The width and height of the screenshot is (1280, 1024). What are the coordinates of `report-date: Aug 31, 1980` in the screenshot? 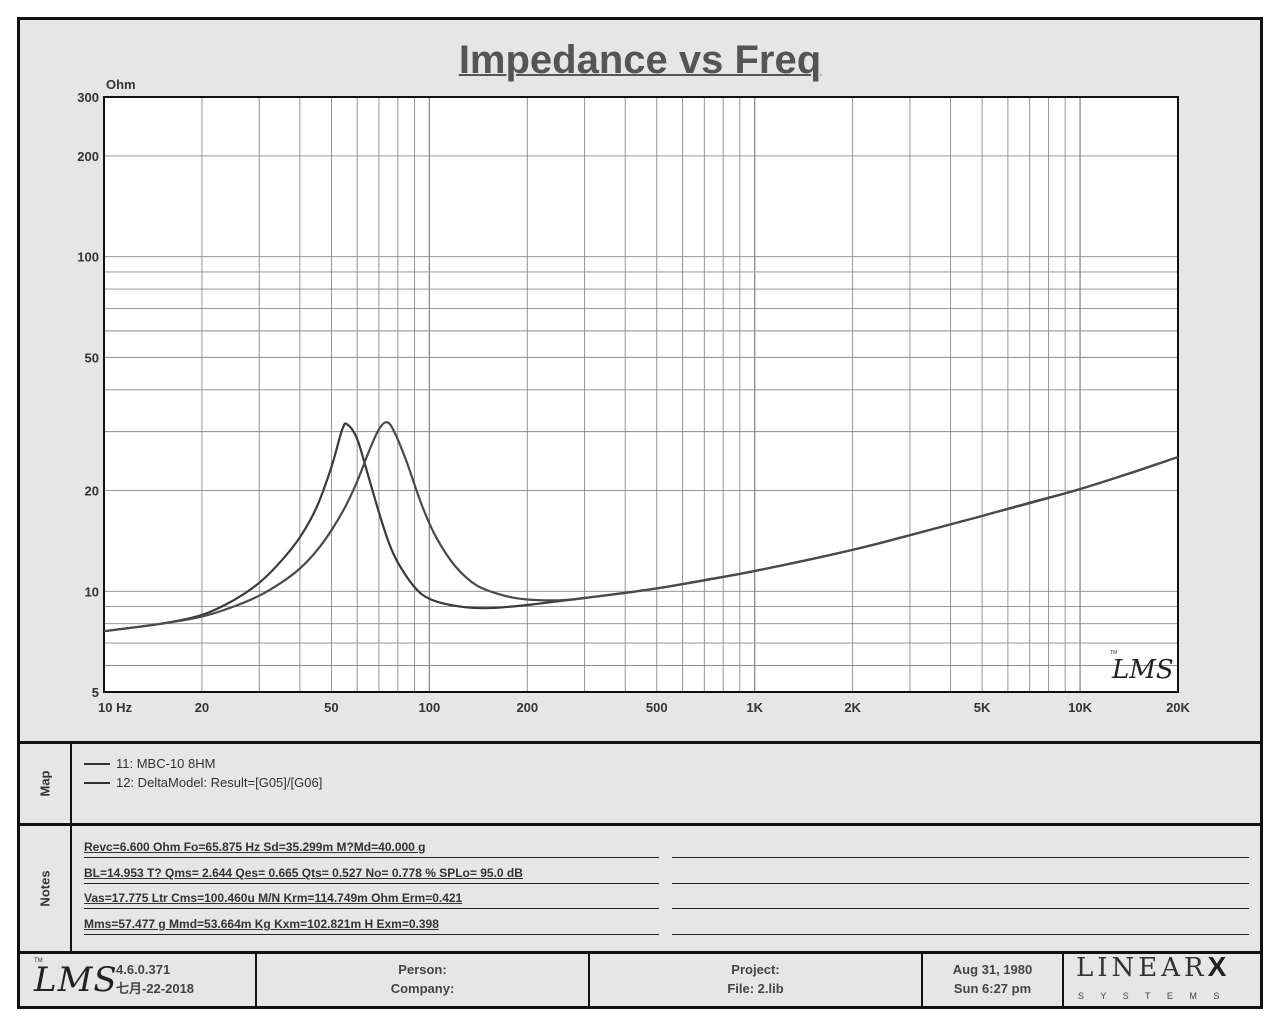 It's located at (992, 969).